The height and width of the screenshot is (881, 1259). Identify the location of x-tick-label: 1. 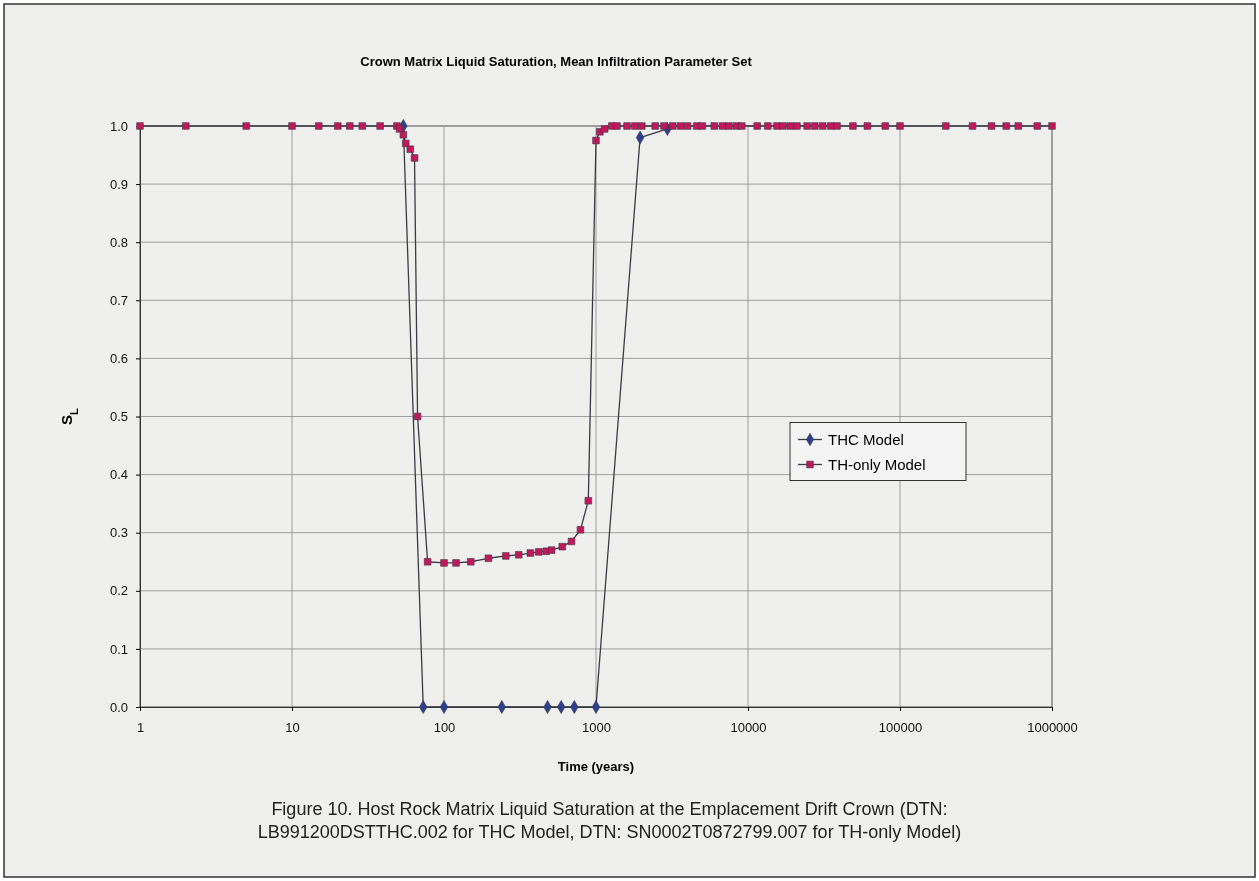
(140, 728).